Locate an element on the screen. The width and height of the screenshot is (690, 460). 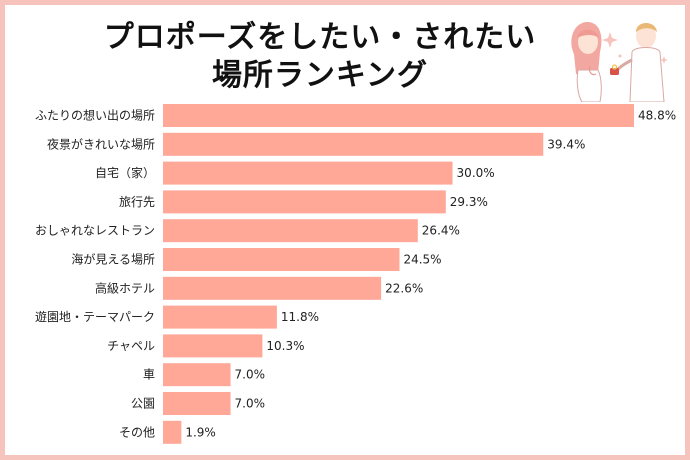
chart-title-line-1: プロポーズをしたい・されたい is located at coordinates (320, 37).